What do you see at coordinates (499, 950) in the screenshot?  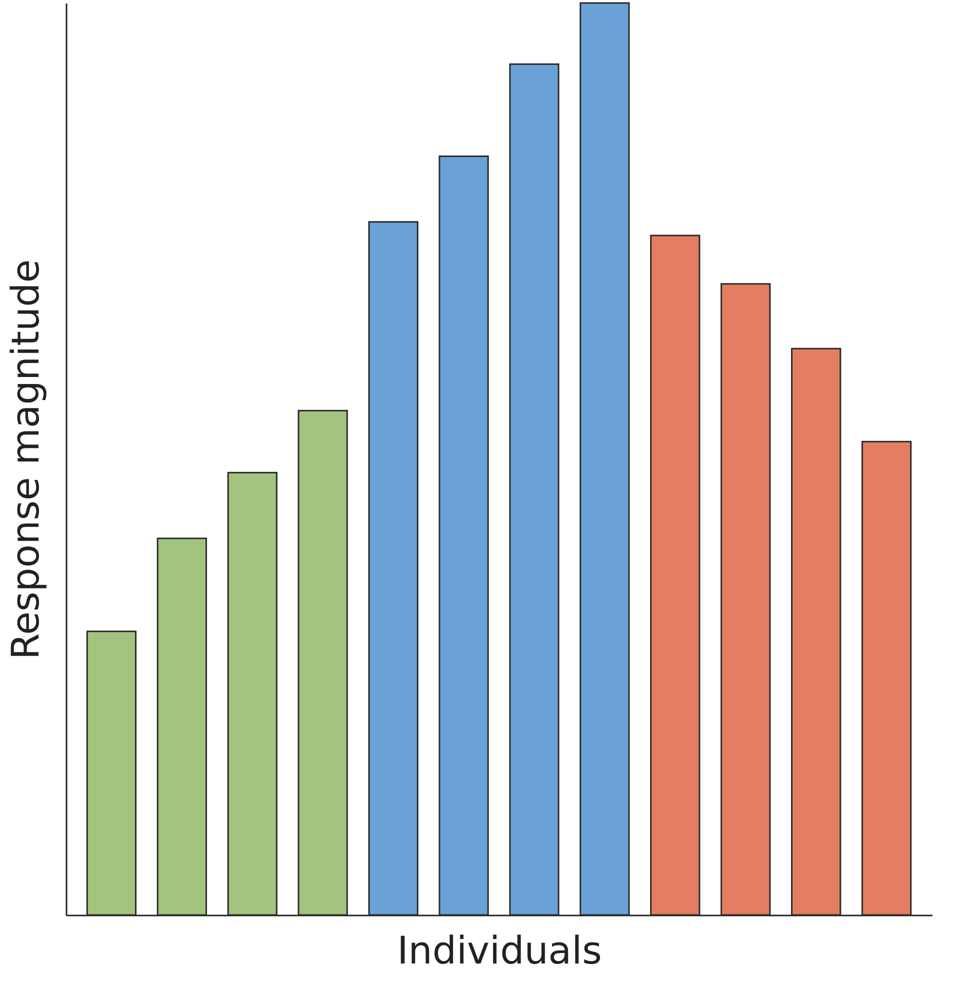 I see `x-axis-title: Individuals` at bounding box center [499, 950].